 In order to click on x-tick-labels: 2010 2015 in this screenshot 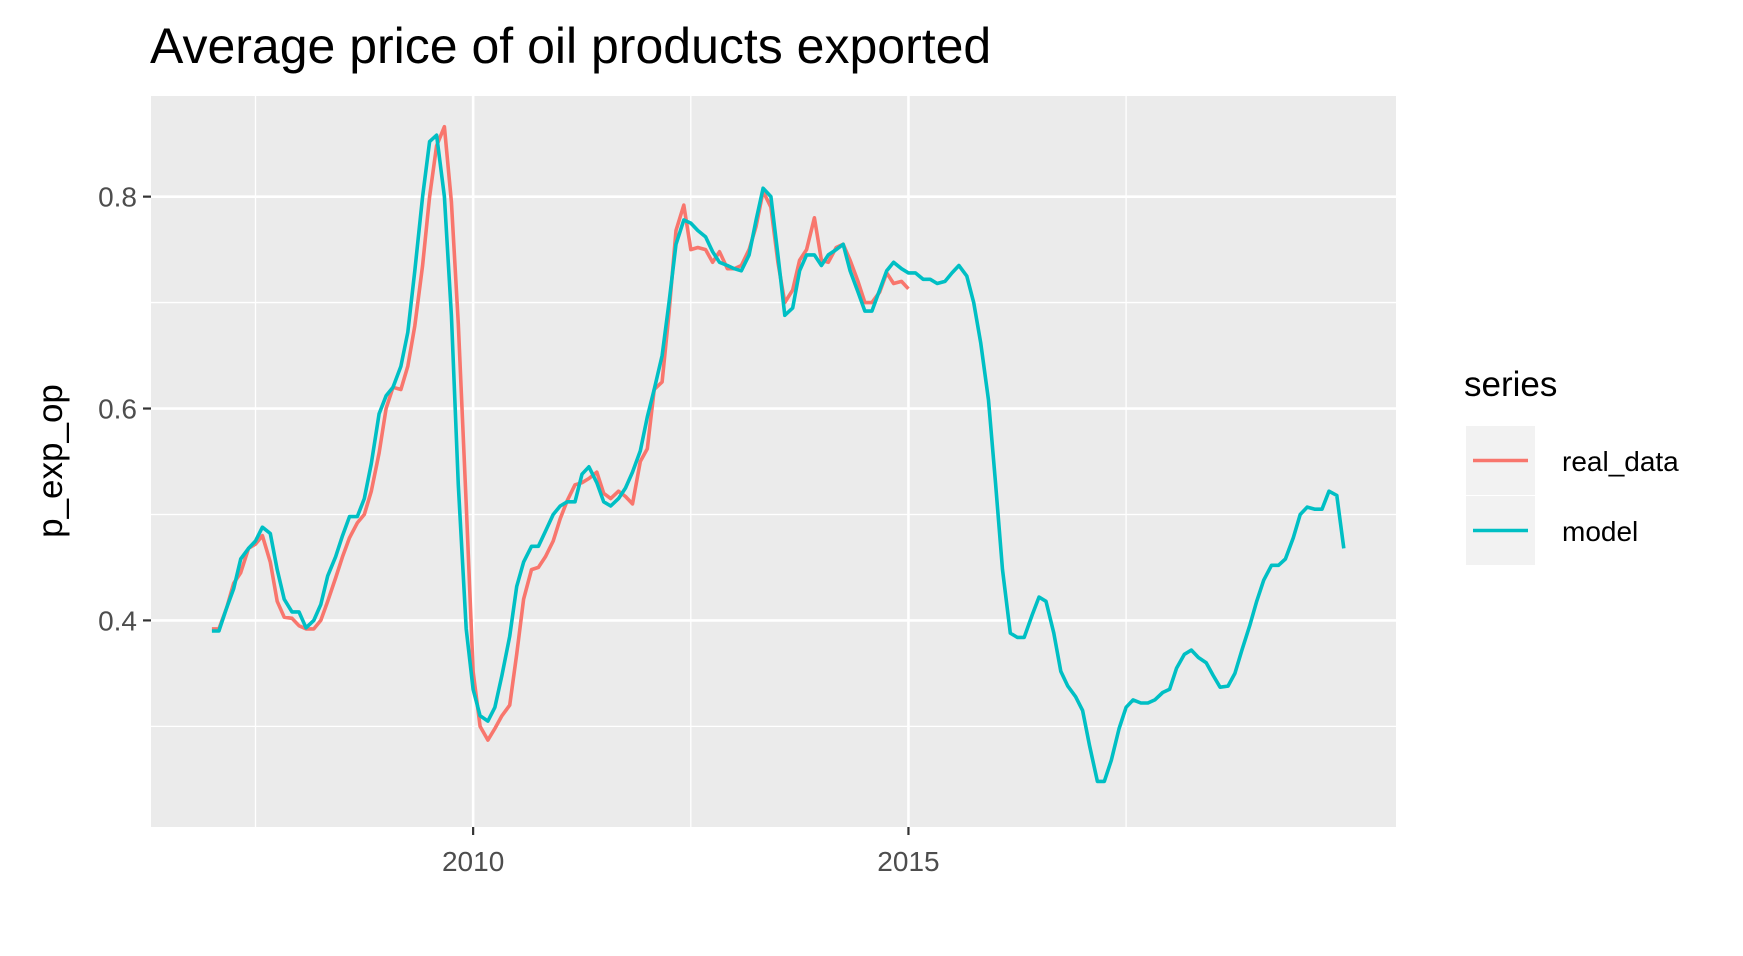, I will do `click(691, 861)`.